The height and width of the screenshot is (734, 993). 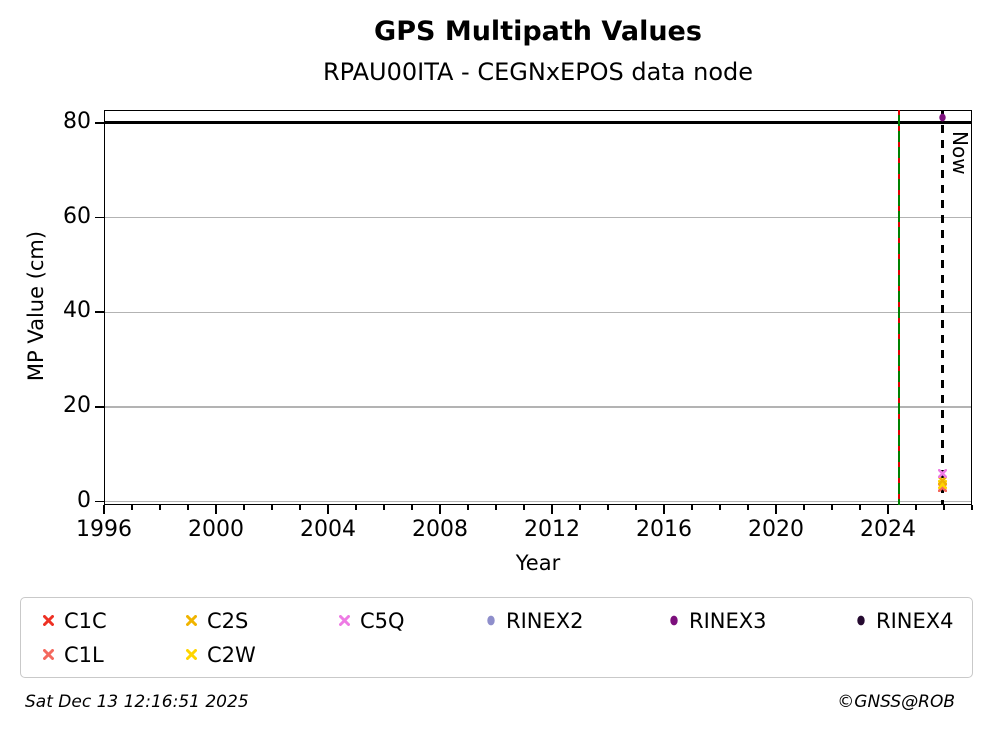 What do you see at coordinates (942, 474) in the screenshot?
I see `data-point-c5q` at bounding box center [942, 474].